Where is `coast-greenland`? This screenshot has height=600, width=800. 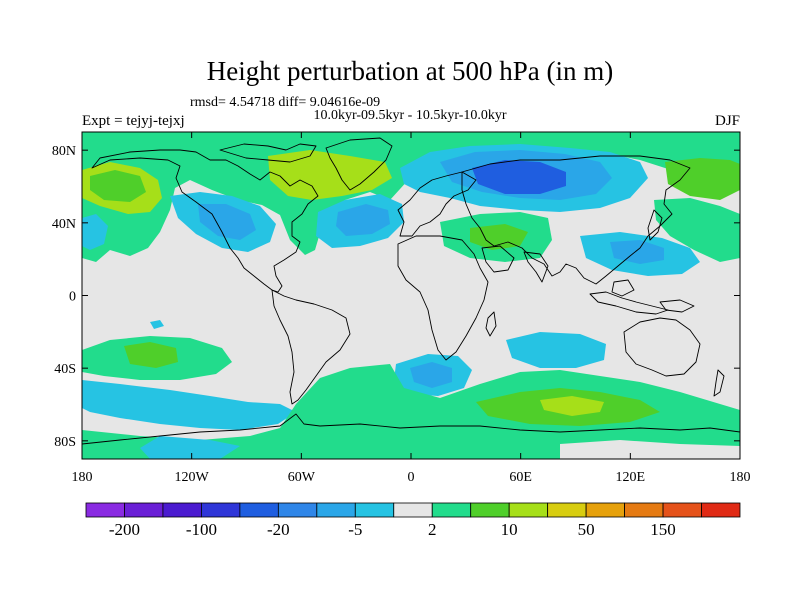
coast-greenland is located at coordinates (359, 164).